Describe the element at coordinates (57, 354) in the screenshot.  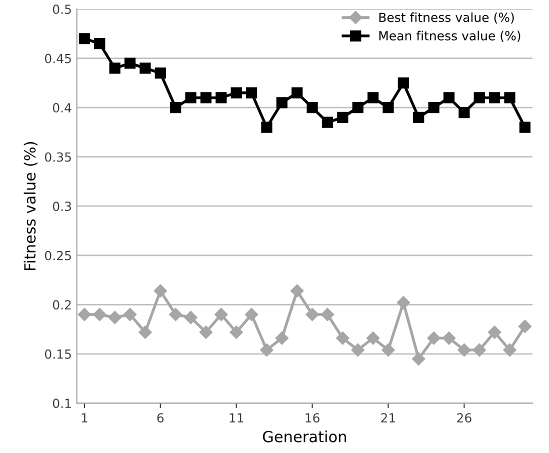
I see `y-tick-label: 0.15` at that location.